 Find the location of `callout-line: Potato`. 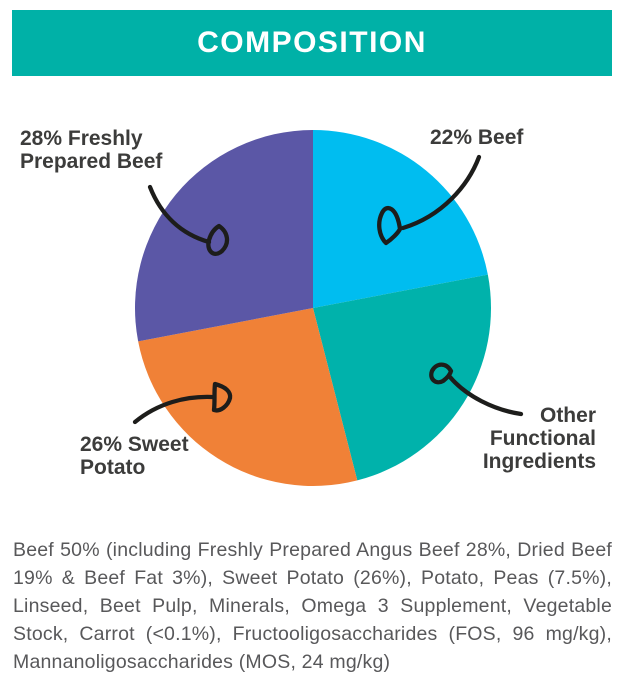

callout-line: Potato is located at coordinates (113, 467).